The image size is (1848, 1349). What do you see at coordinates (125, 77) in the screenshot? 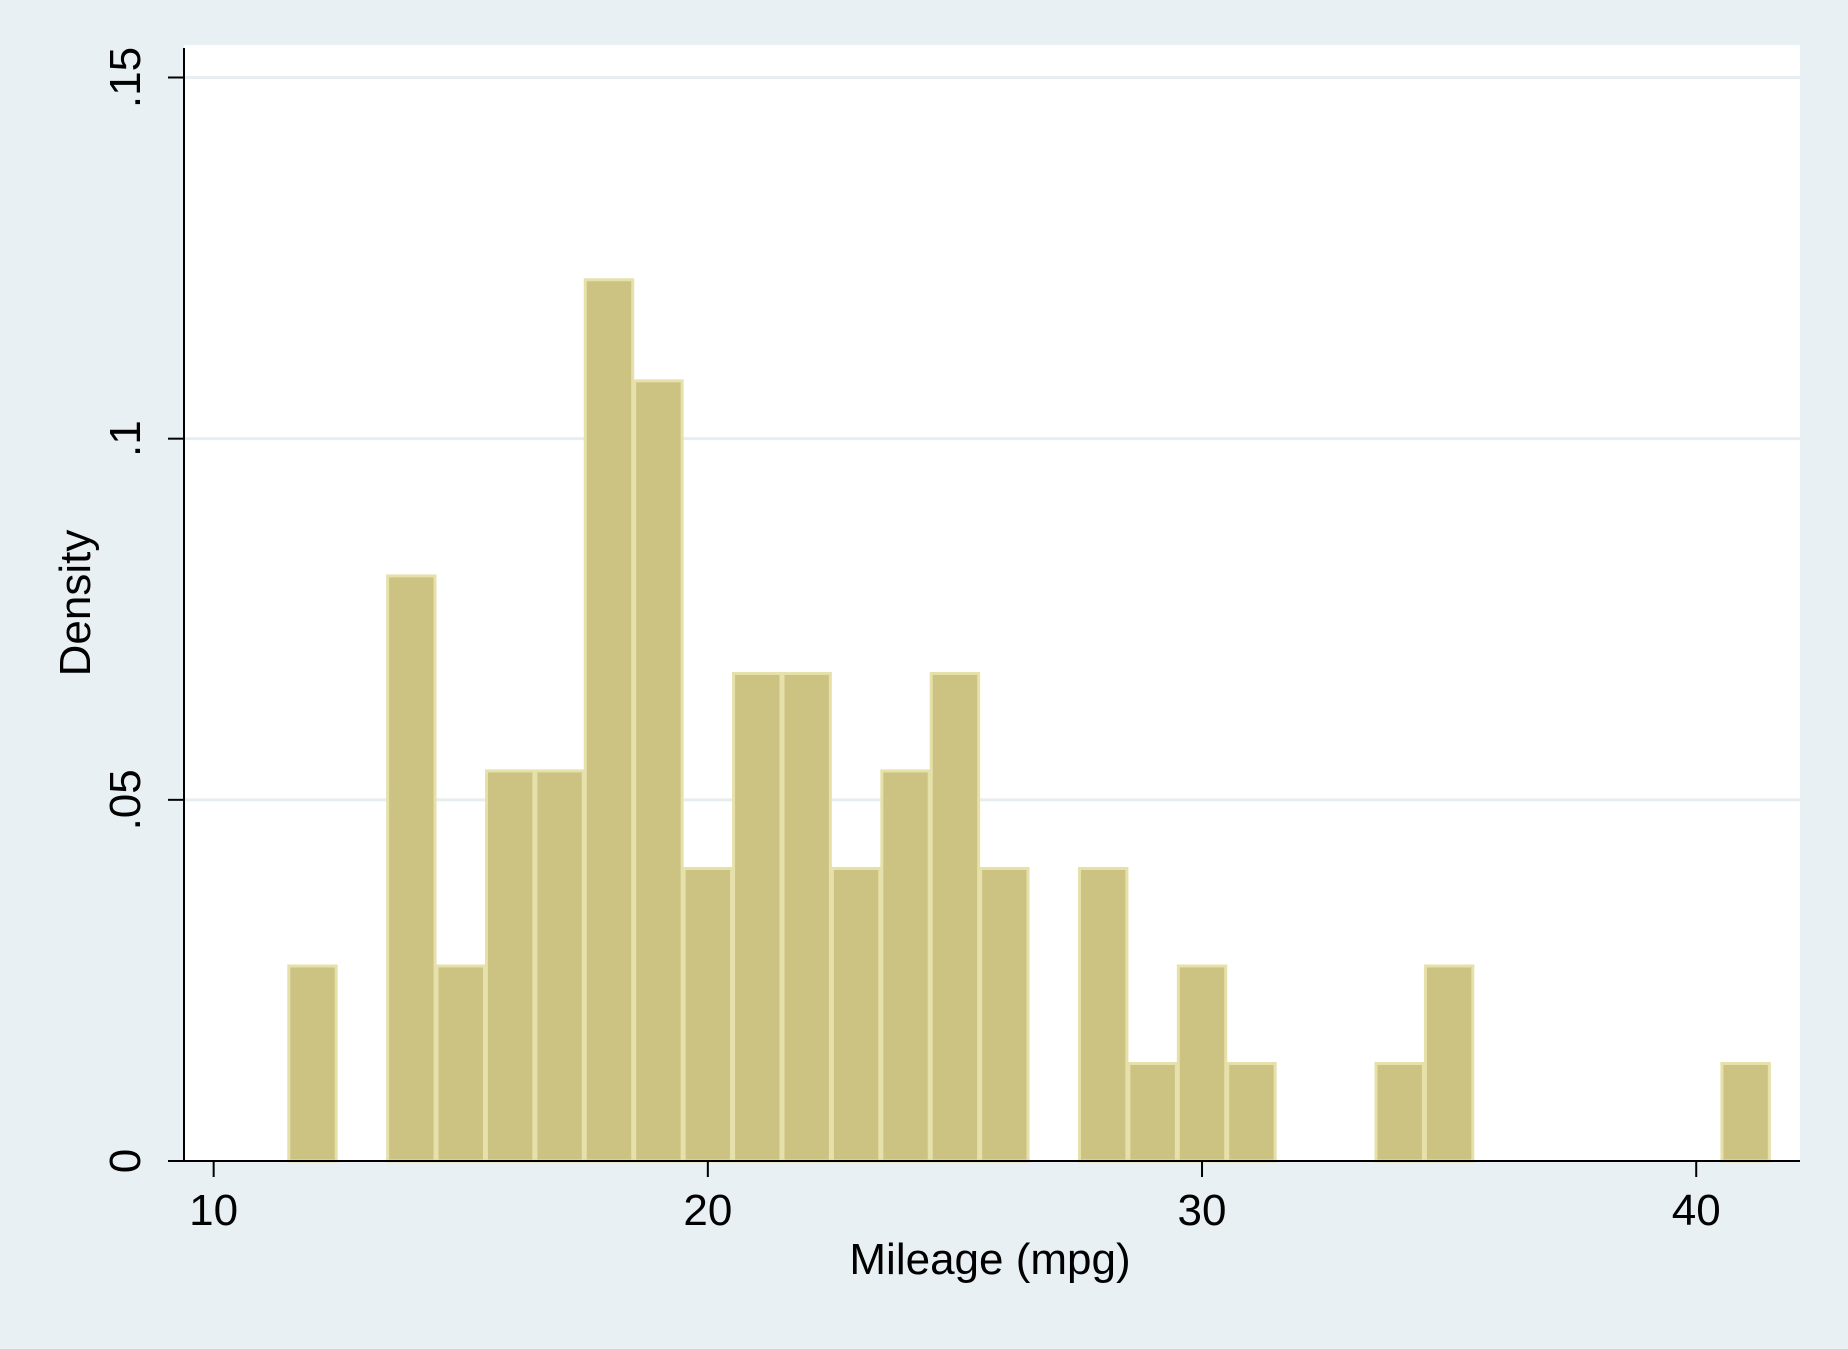
I see `y-tick-label: .15` at bounding box center [125, 77].